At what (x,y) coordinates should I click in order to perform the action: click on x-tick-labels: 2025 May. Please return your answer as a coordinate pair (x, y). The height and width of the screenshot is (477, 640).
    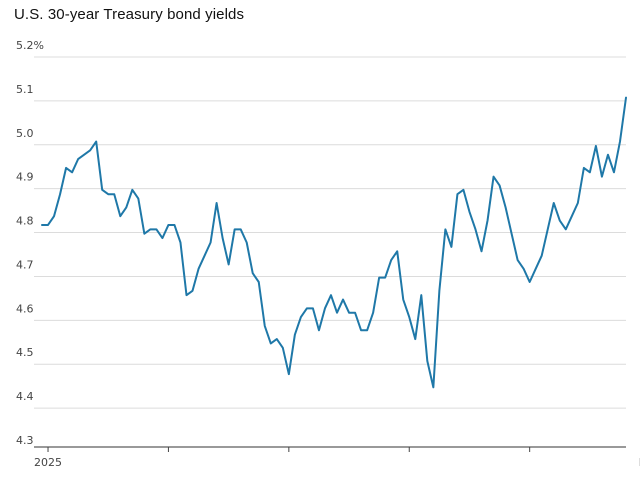
    Looking at the image, I should click on (337, 462).